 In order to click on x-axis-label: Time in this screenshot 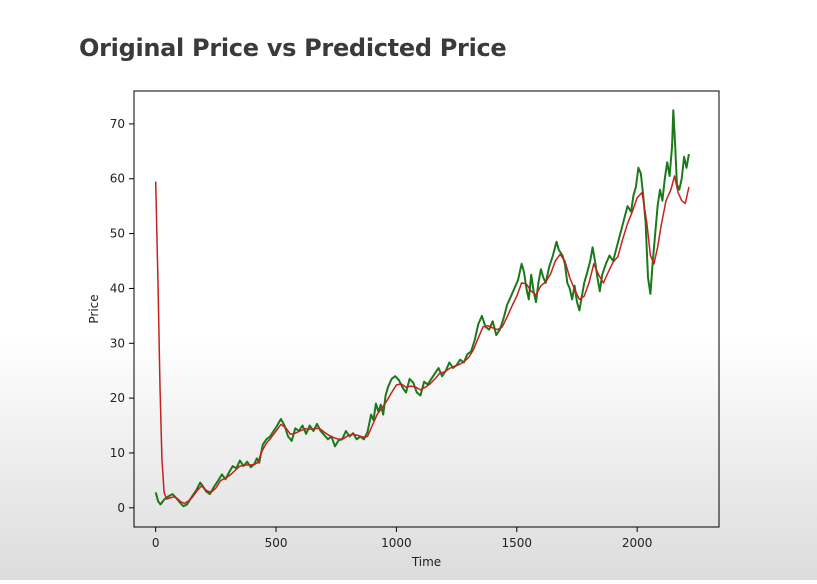, I will do `click(426, 562)`.